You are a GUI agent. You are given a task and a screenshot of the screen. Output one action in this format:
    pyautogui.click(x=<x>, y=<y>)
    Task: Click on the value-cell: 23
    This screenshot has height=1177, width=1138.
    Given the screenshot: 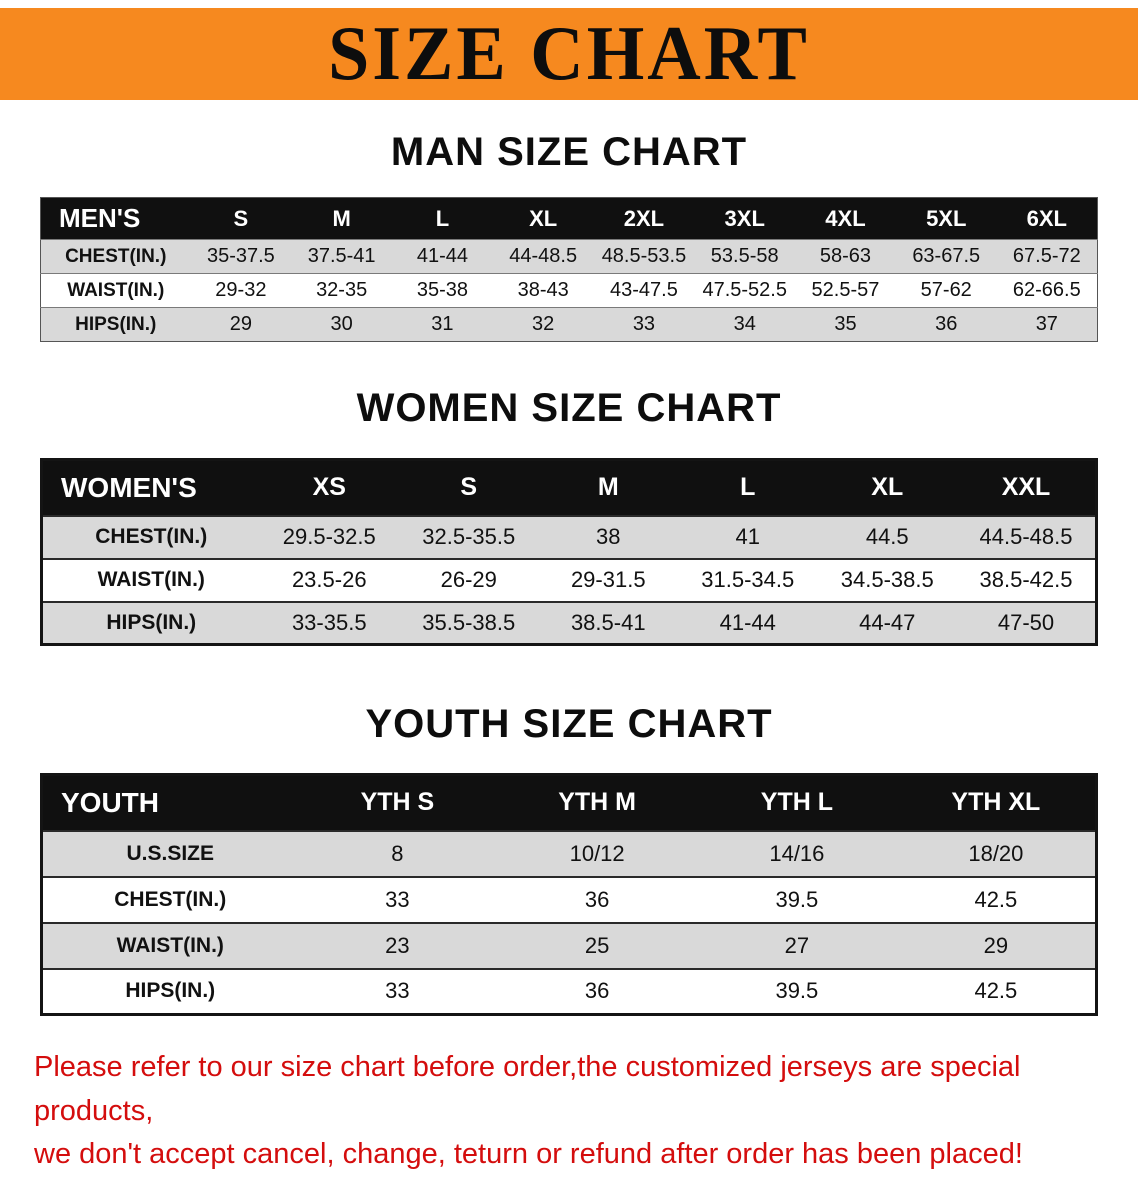 What is the action you would take?
    pyautogui.click(x=397, y=945)
    